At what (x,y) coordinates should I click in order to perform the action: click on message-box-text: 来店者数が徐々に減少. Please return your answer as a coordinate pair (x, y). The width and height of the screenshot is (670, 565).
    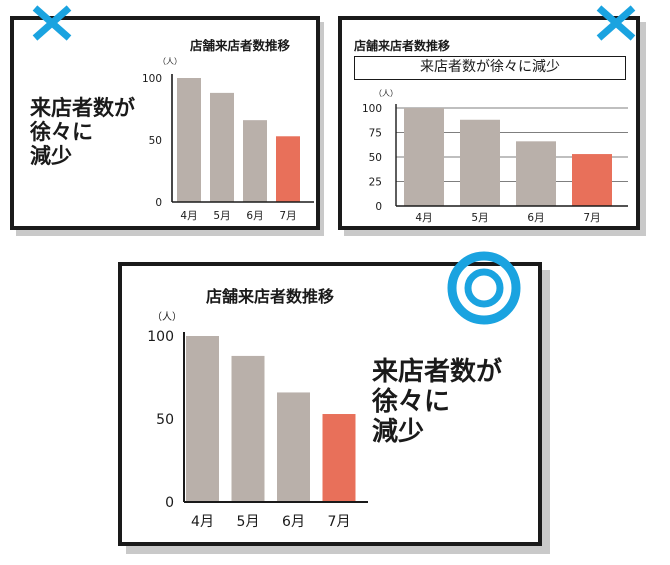
    Looking at the image, I should click on (490, 67).